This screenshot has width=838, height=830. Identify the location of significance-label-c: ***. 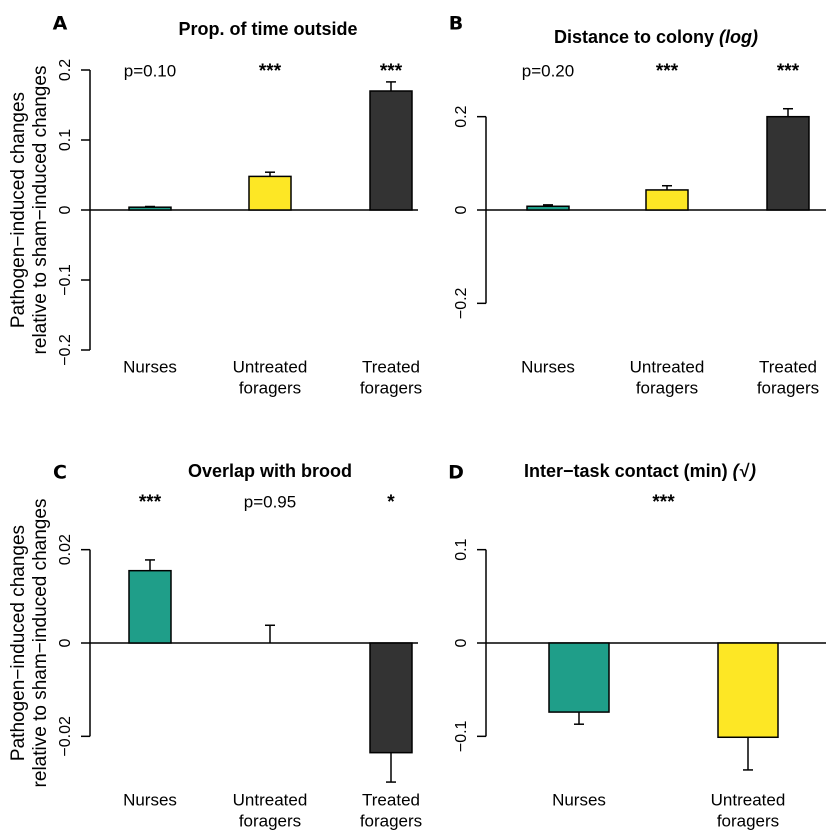
(150, 502).